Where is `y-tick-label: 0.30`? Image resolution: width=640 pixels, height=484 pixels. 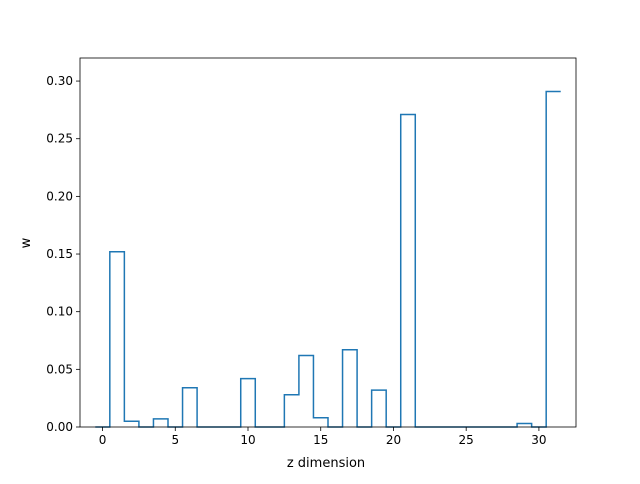
y-tick-label: 0.30 is located at coordinates (59, 81).